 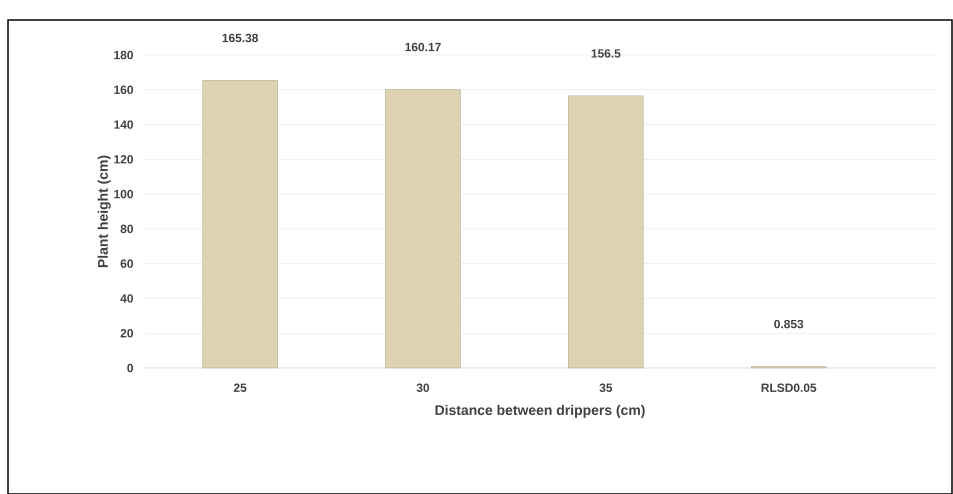 What do you see at coordinates (423, 388) in the screenshot?
I see `x-tick-label: 30` at bounding box center [423, 388].